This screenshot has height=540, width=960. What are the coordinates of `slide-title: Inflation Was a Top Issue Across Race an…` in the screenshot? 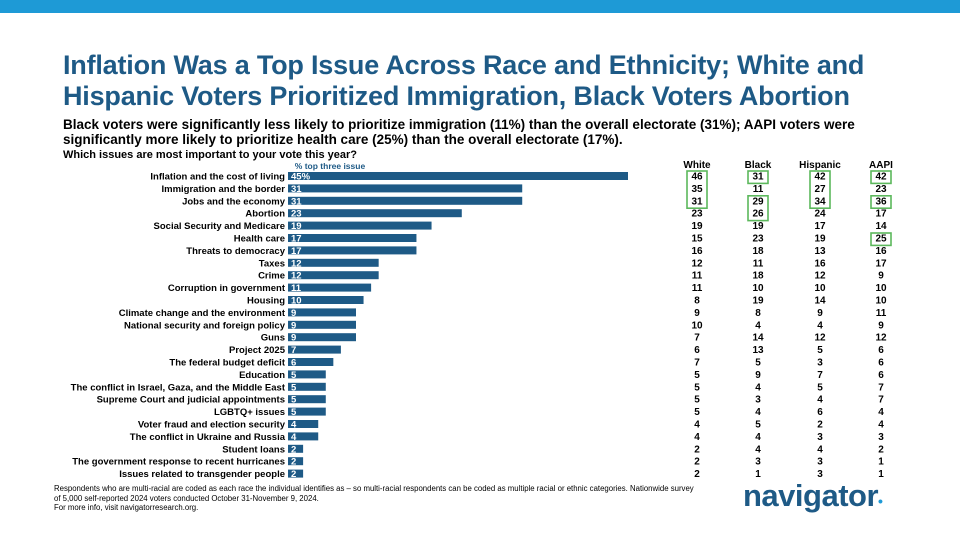 It's located at (464, 80).